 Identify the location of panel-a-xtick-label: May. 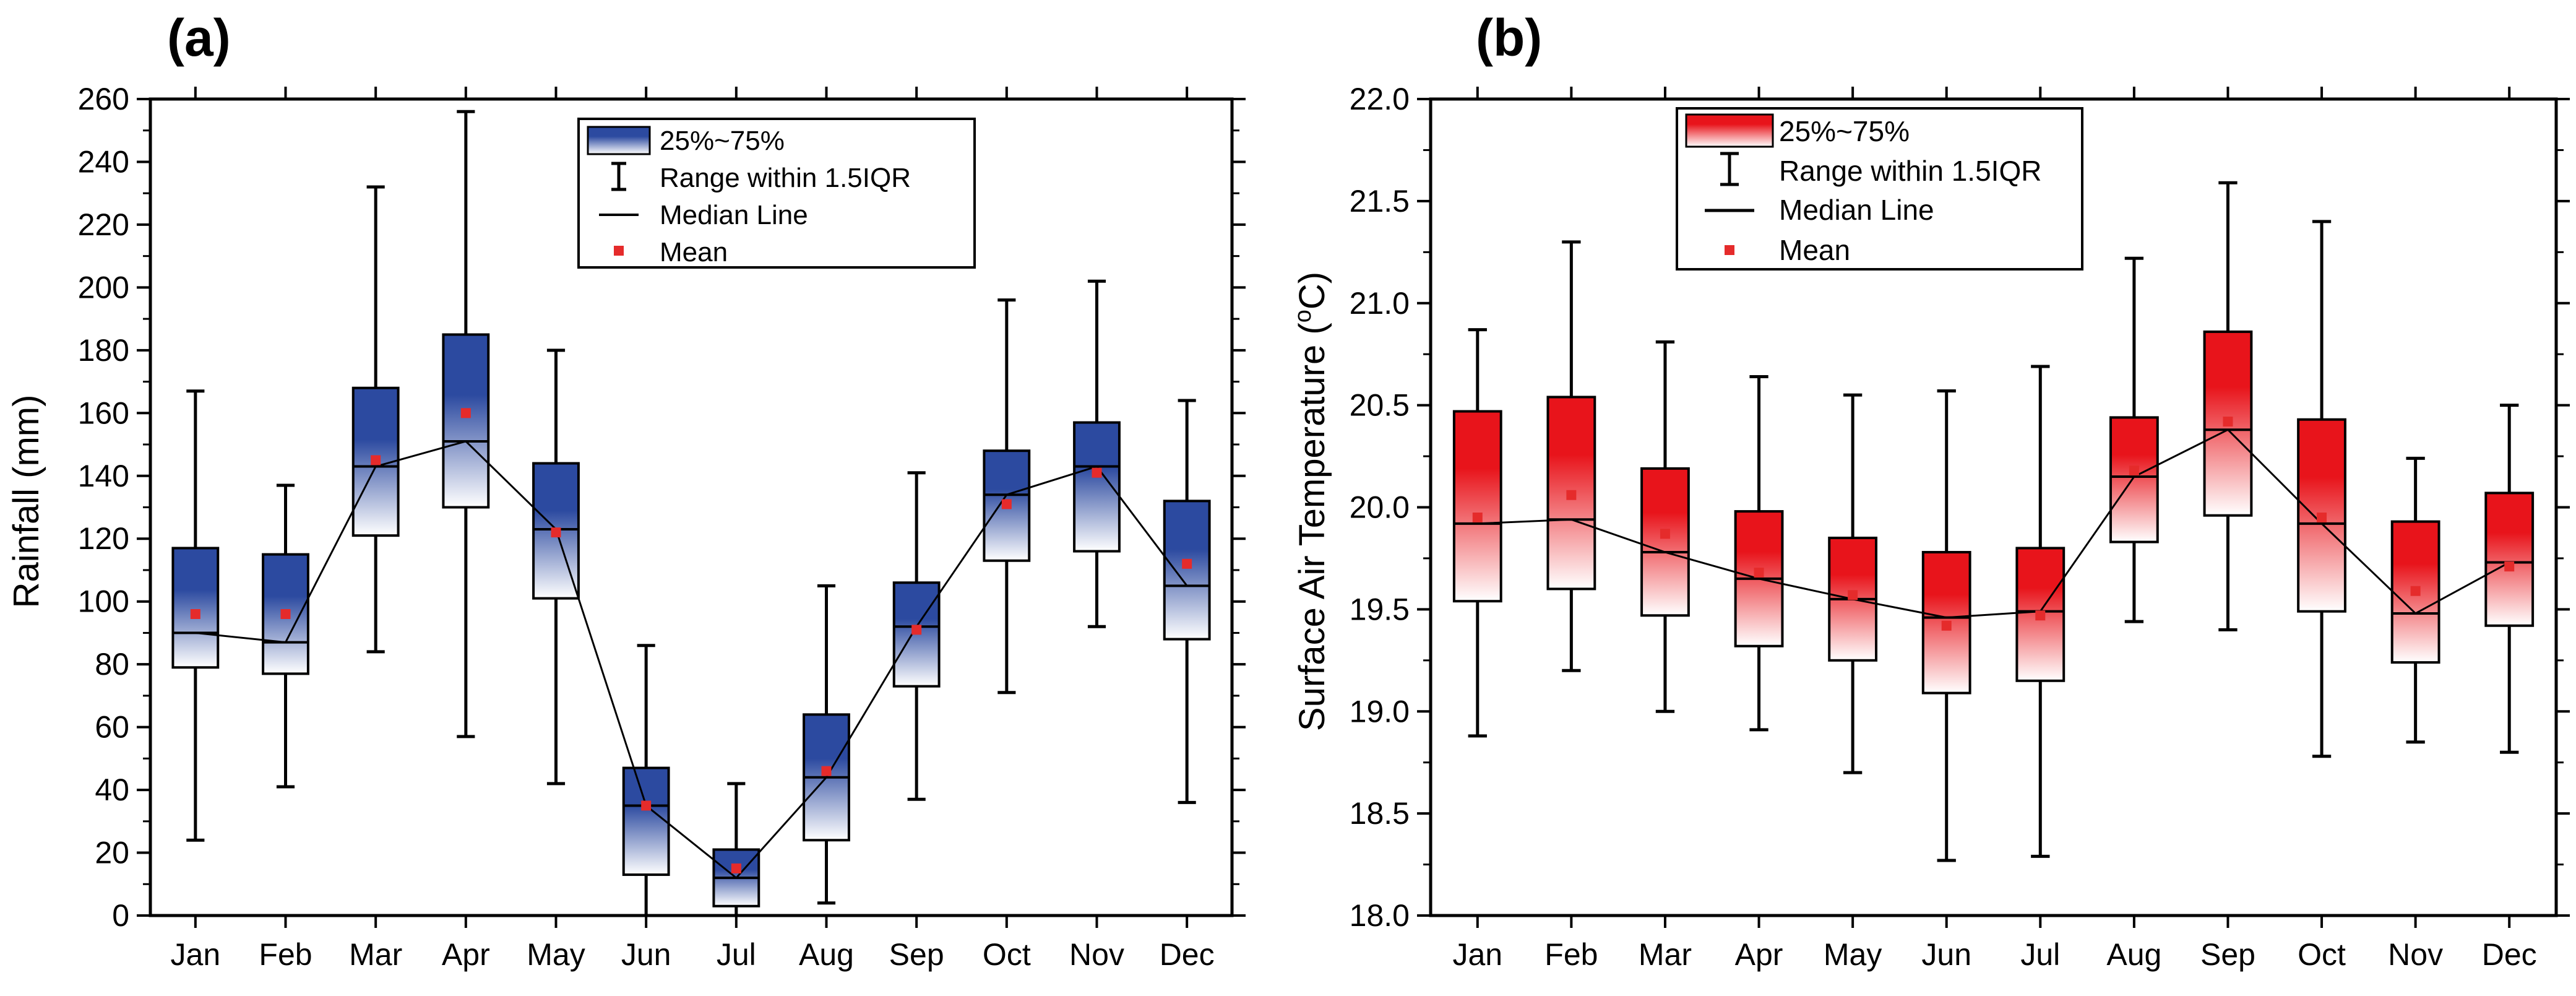
(556, 955).